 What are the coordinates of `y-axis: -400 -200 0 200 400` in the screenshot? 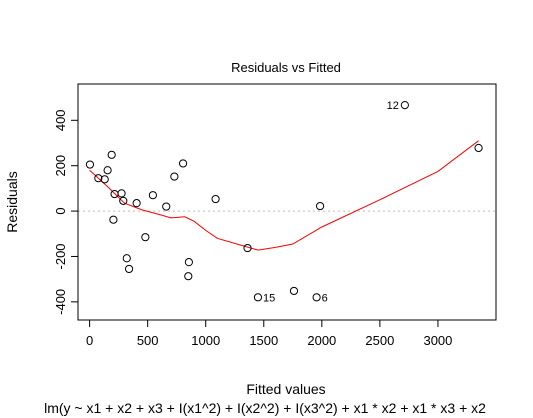 It's located at (66, 212).